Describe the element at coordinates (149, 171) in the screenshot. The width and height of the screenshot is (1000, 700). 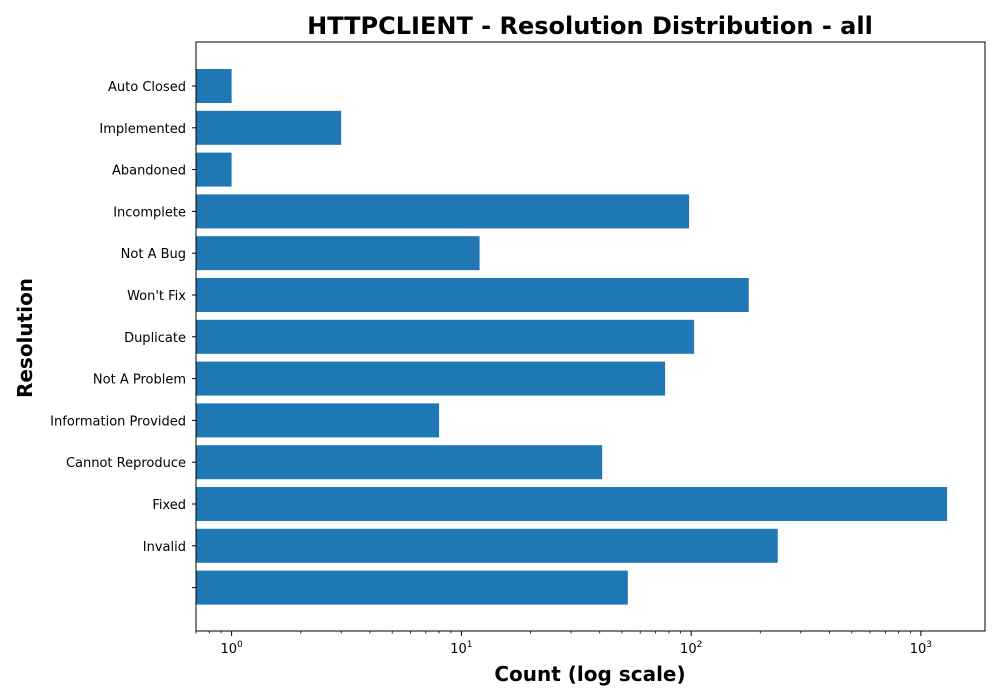
I see `y-tick-label: Abandoned` at that location.